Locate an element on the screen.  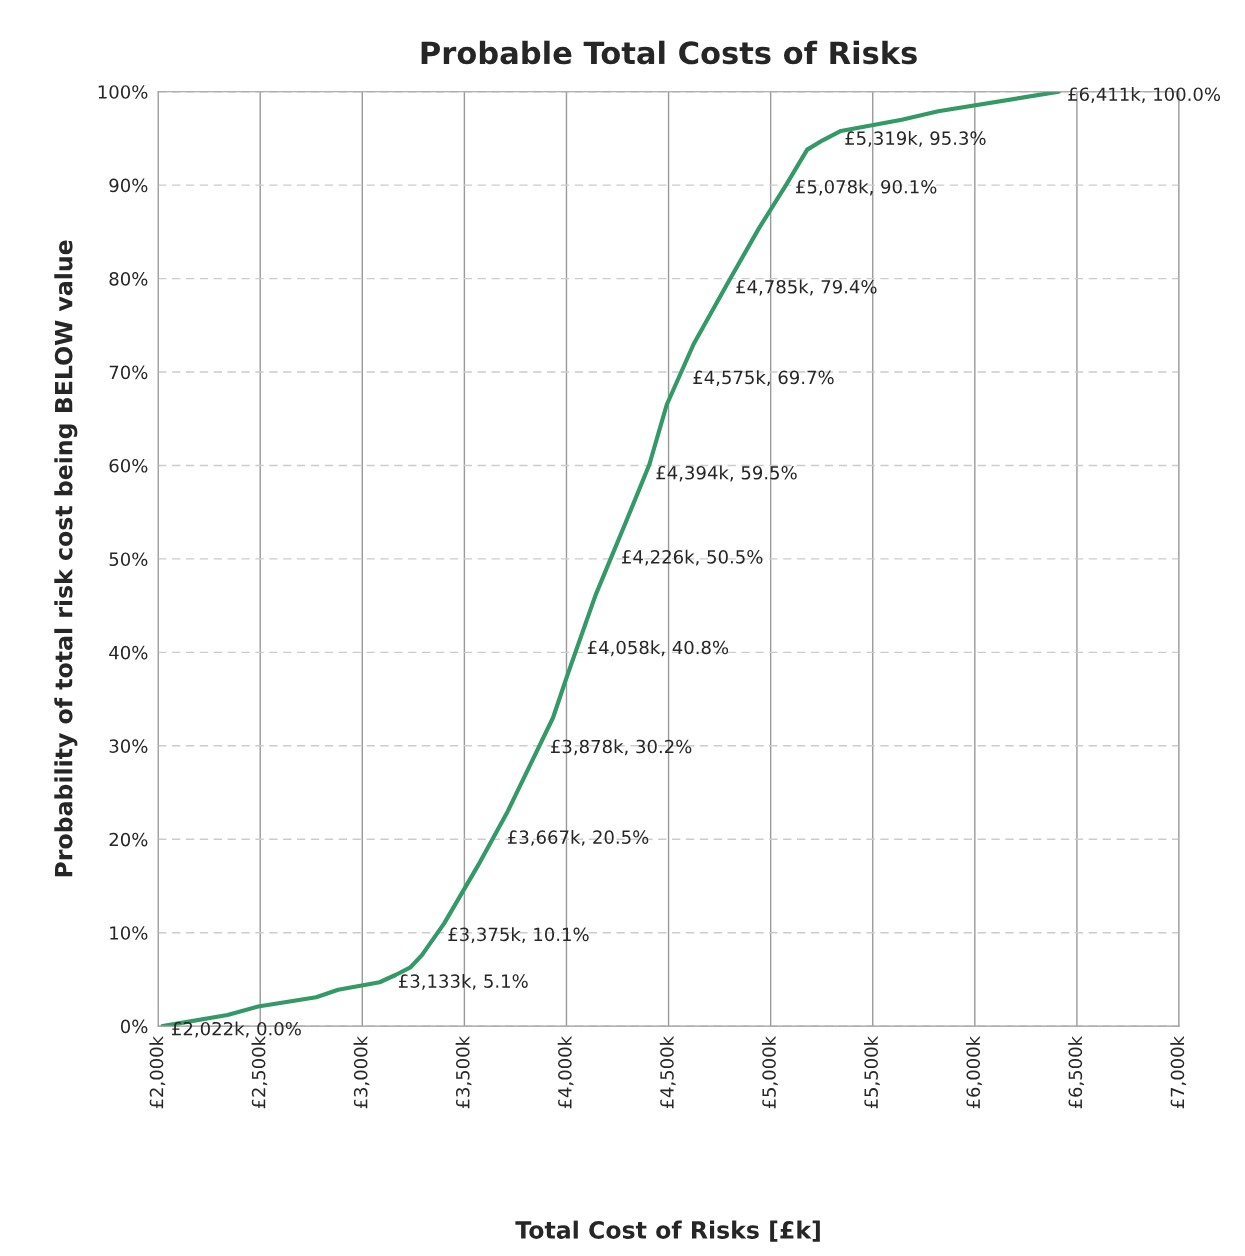
annotation: £6,411k, 100.0% is located at coordinates (1144, 95).